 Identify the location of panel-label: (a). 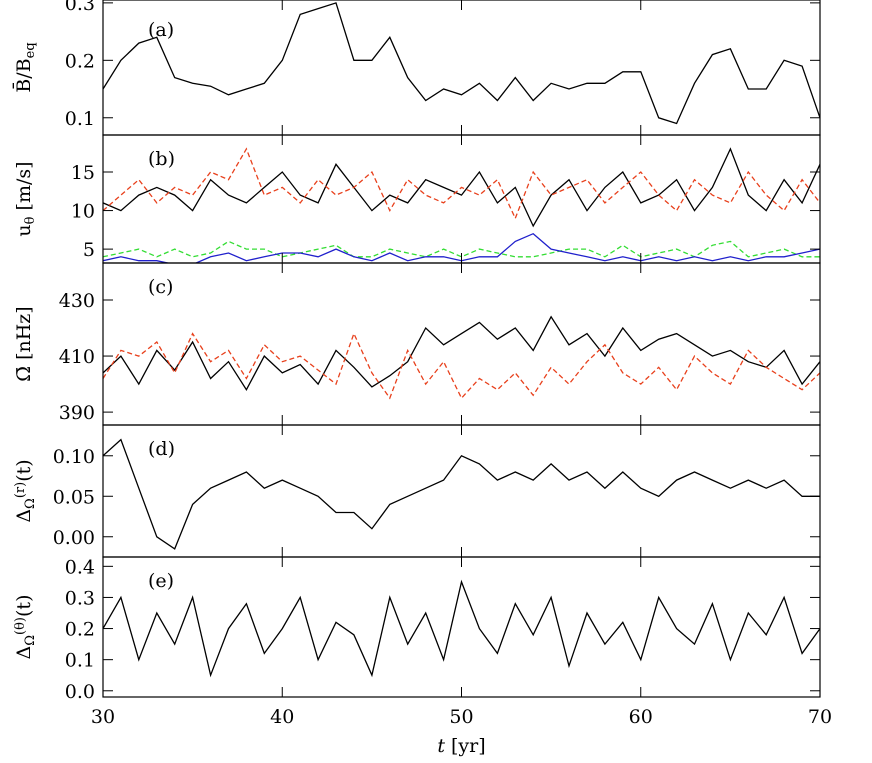
(161, 30).